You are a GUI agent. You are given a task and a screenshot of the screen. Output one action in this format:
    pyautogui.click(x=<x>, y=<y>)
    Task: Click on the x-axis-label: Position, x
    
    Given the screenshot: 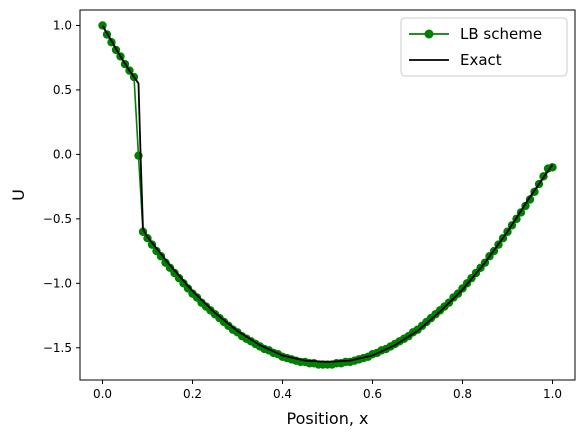 What is the action you would take?
    pyautogui.click(x=328, y=418)
    